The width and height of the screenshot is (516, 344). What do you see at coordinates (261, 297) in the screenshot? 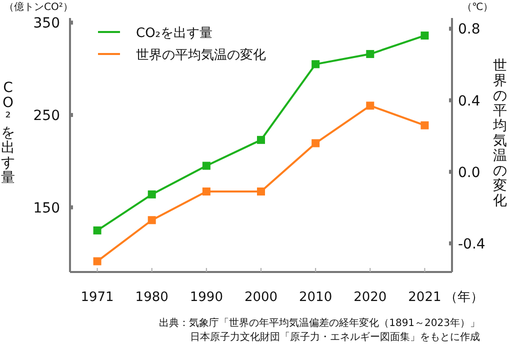
I see `x-tick-label: 2000` at bounding box center [261, 297].